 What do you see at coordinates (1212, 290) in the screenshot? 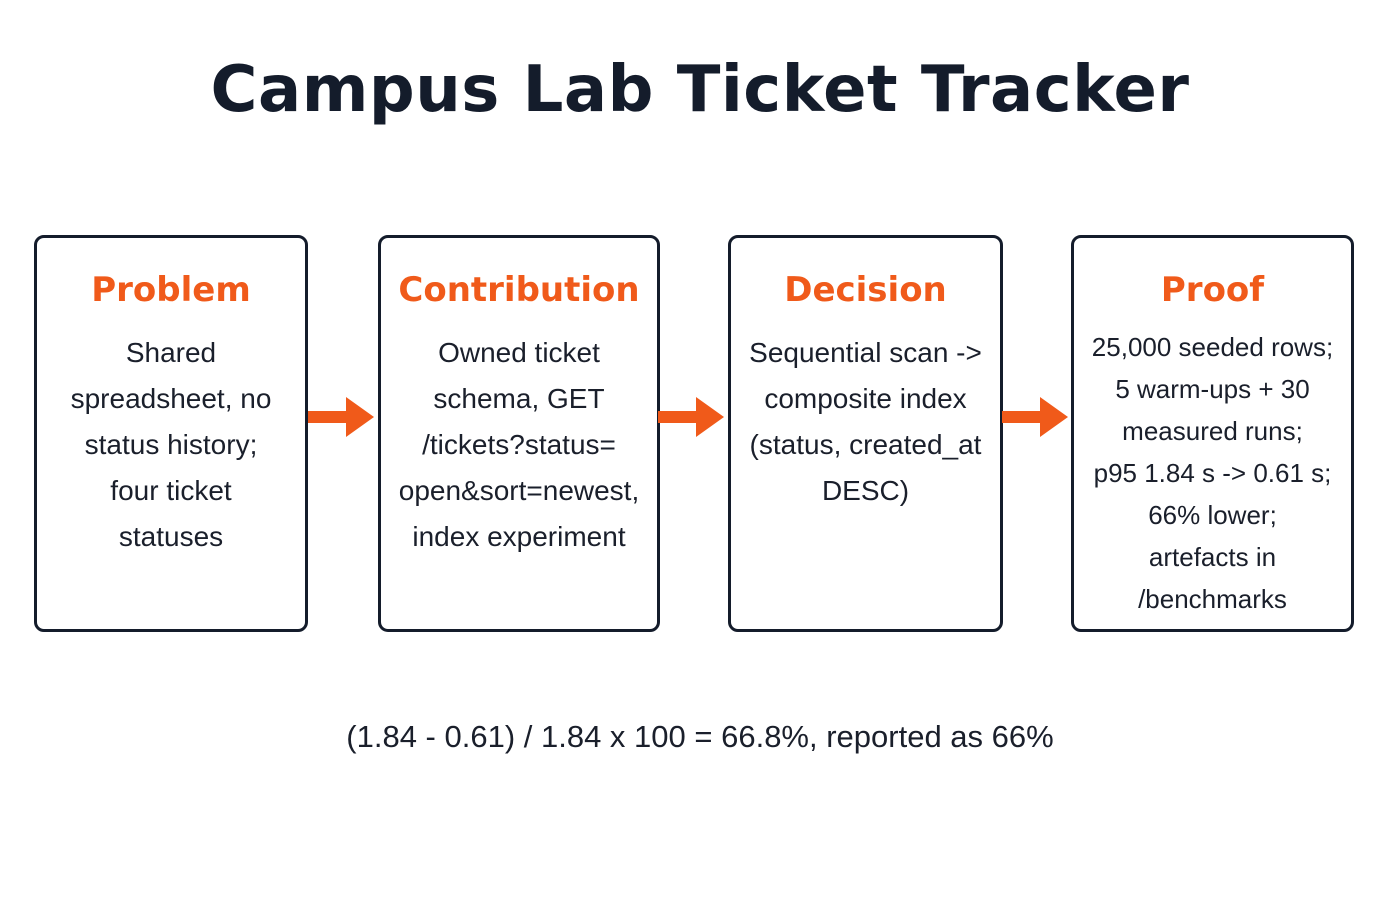
I see `step-heading: Proof` at bounding box center [1212, 290].